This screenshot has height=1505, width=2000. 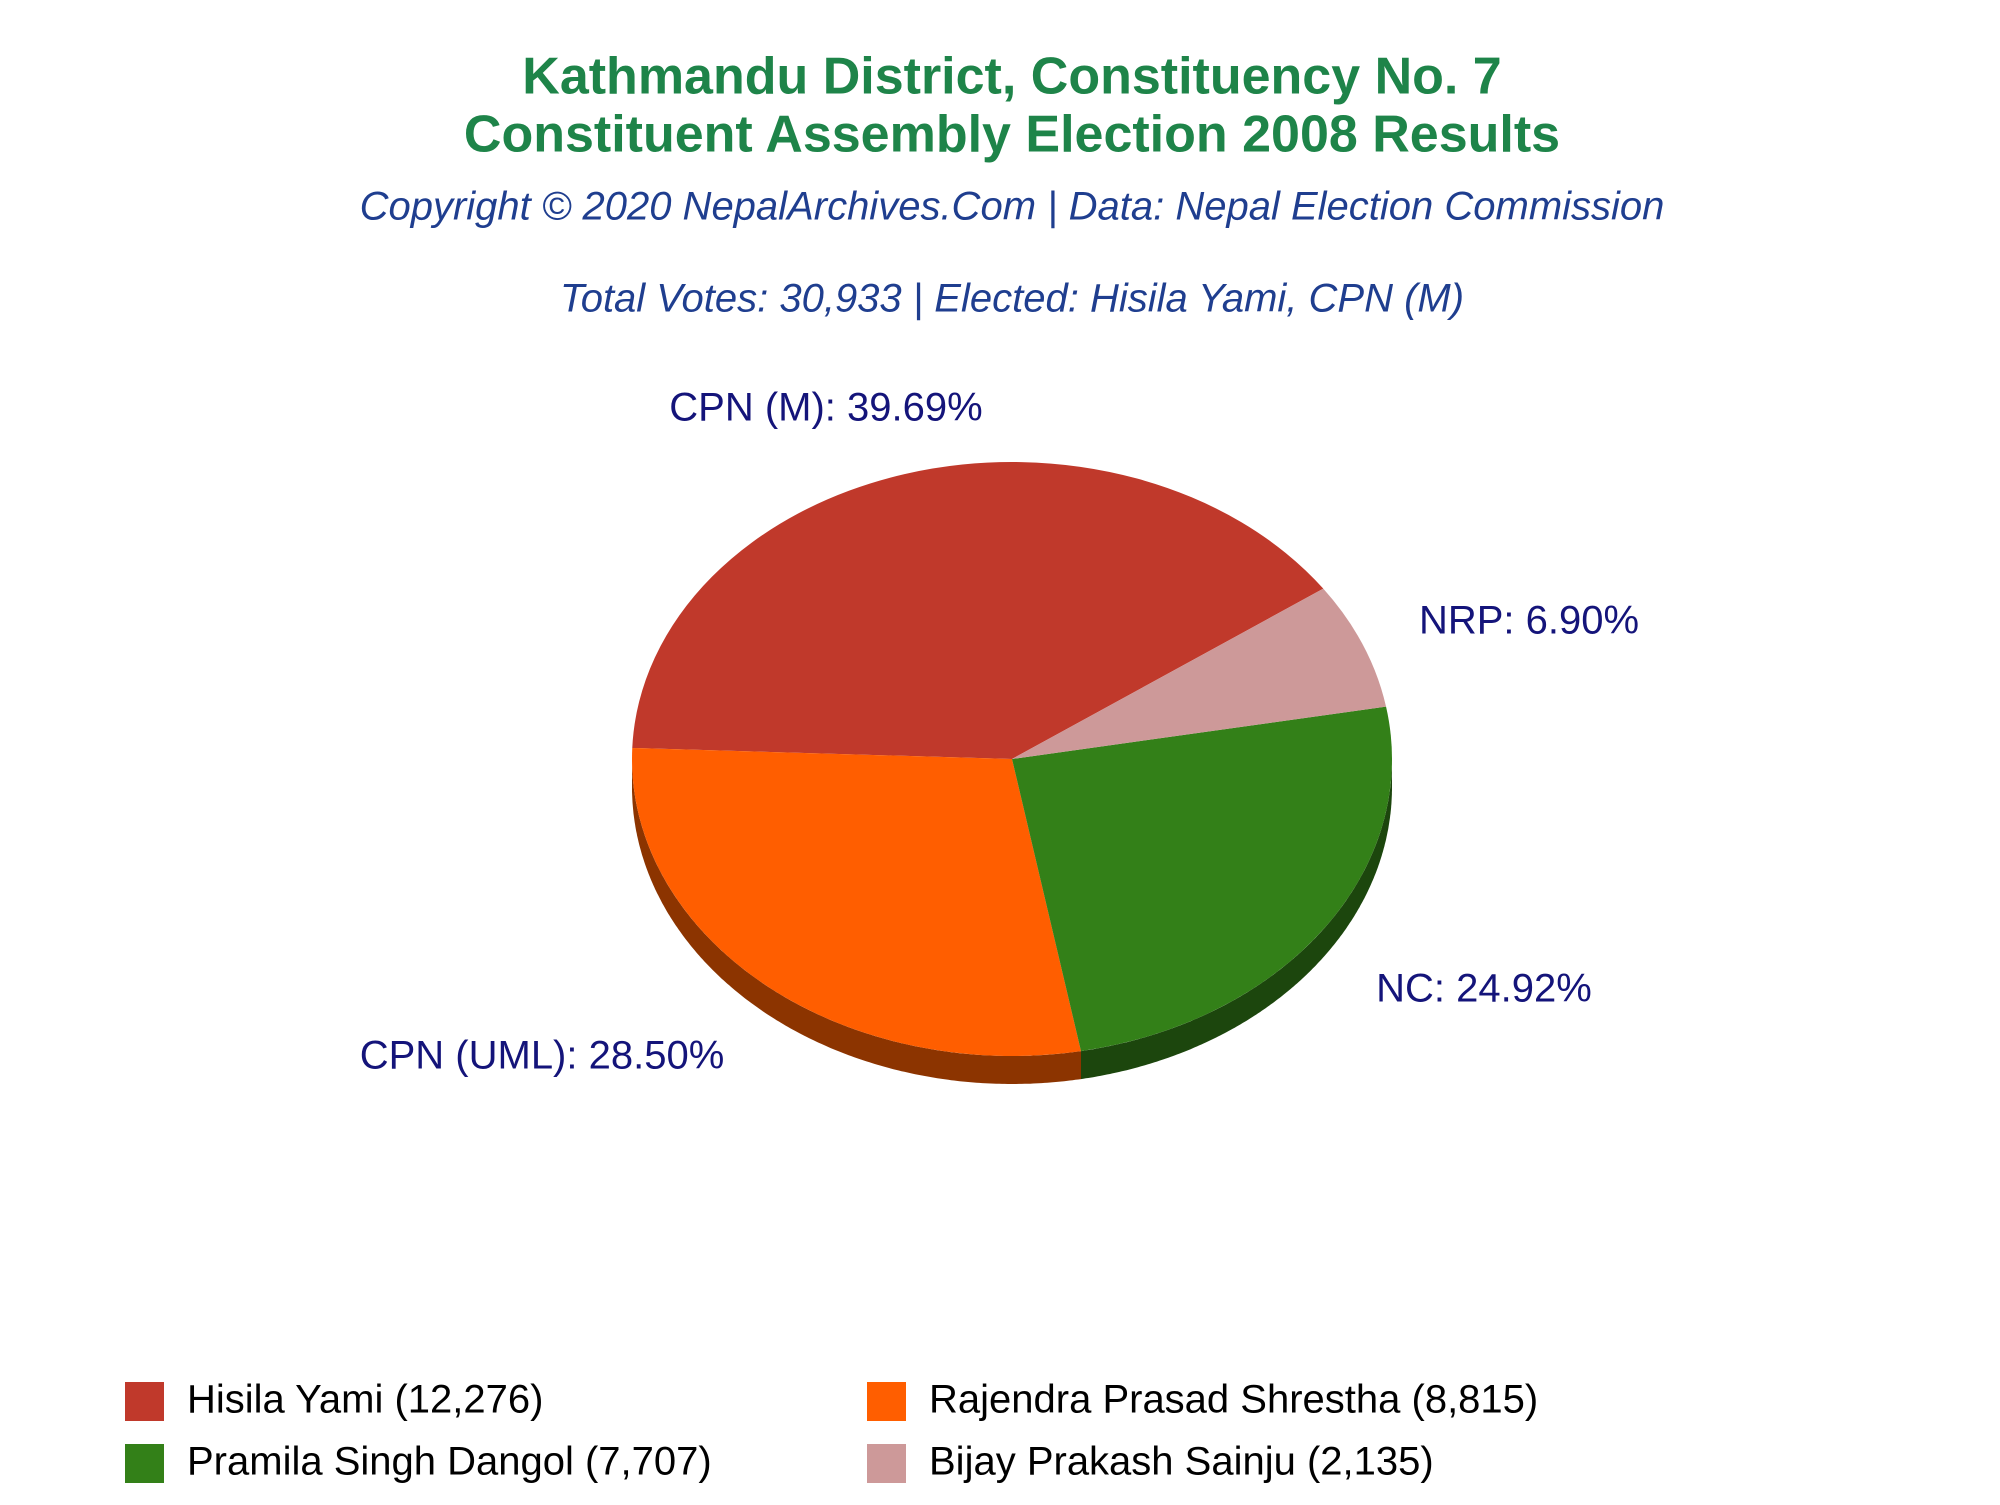 What do you see at coordinates (825, 408) in the screenshot?
I see `data-label: CPN (M): 39.69%` at bounding box center [825, 408].